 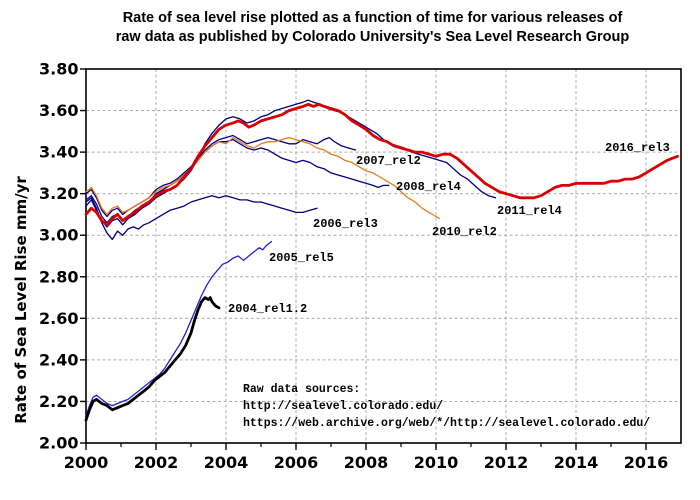 What do you see at coordinates (156, 462) in the screenshot?
I see `x-tick-label: 2002` at bounding box center [156, 462].